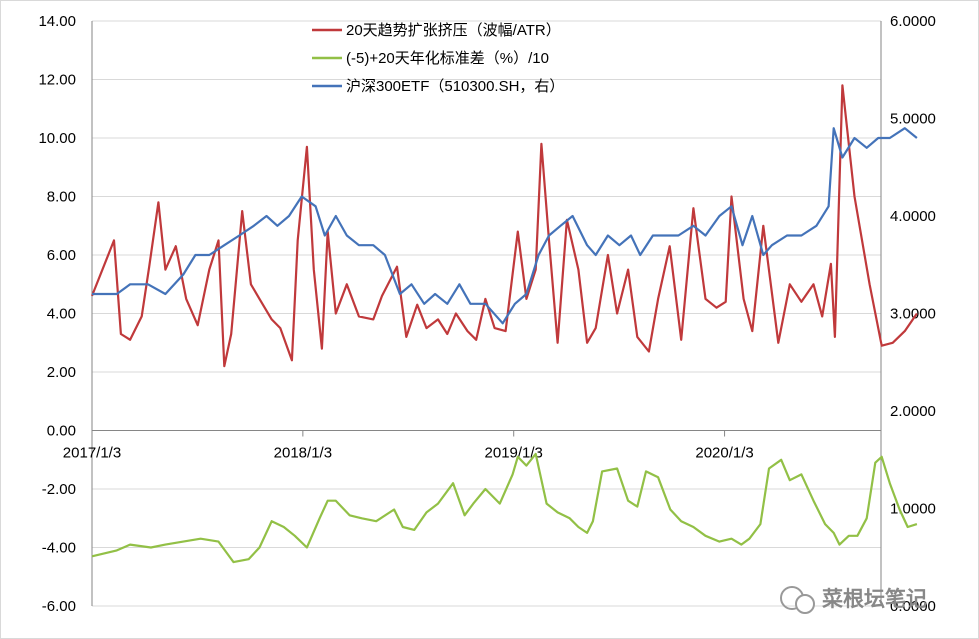 The image size is (979, 639). I want to click on y-right-tick-label: 6.0000, so click(913, 21).